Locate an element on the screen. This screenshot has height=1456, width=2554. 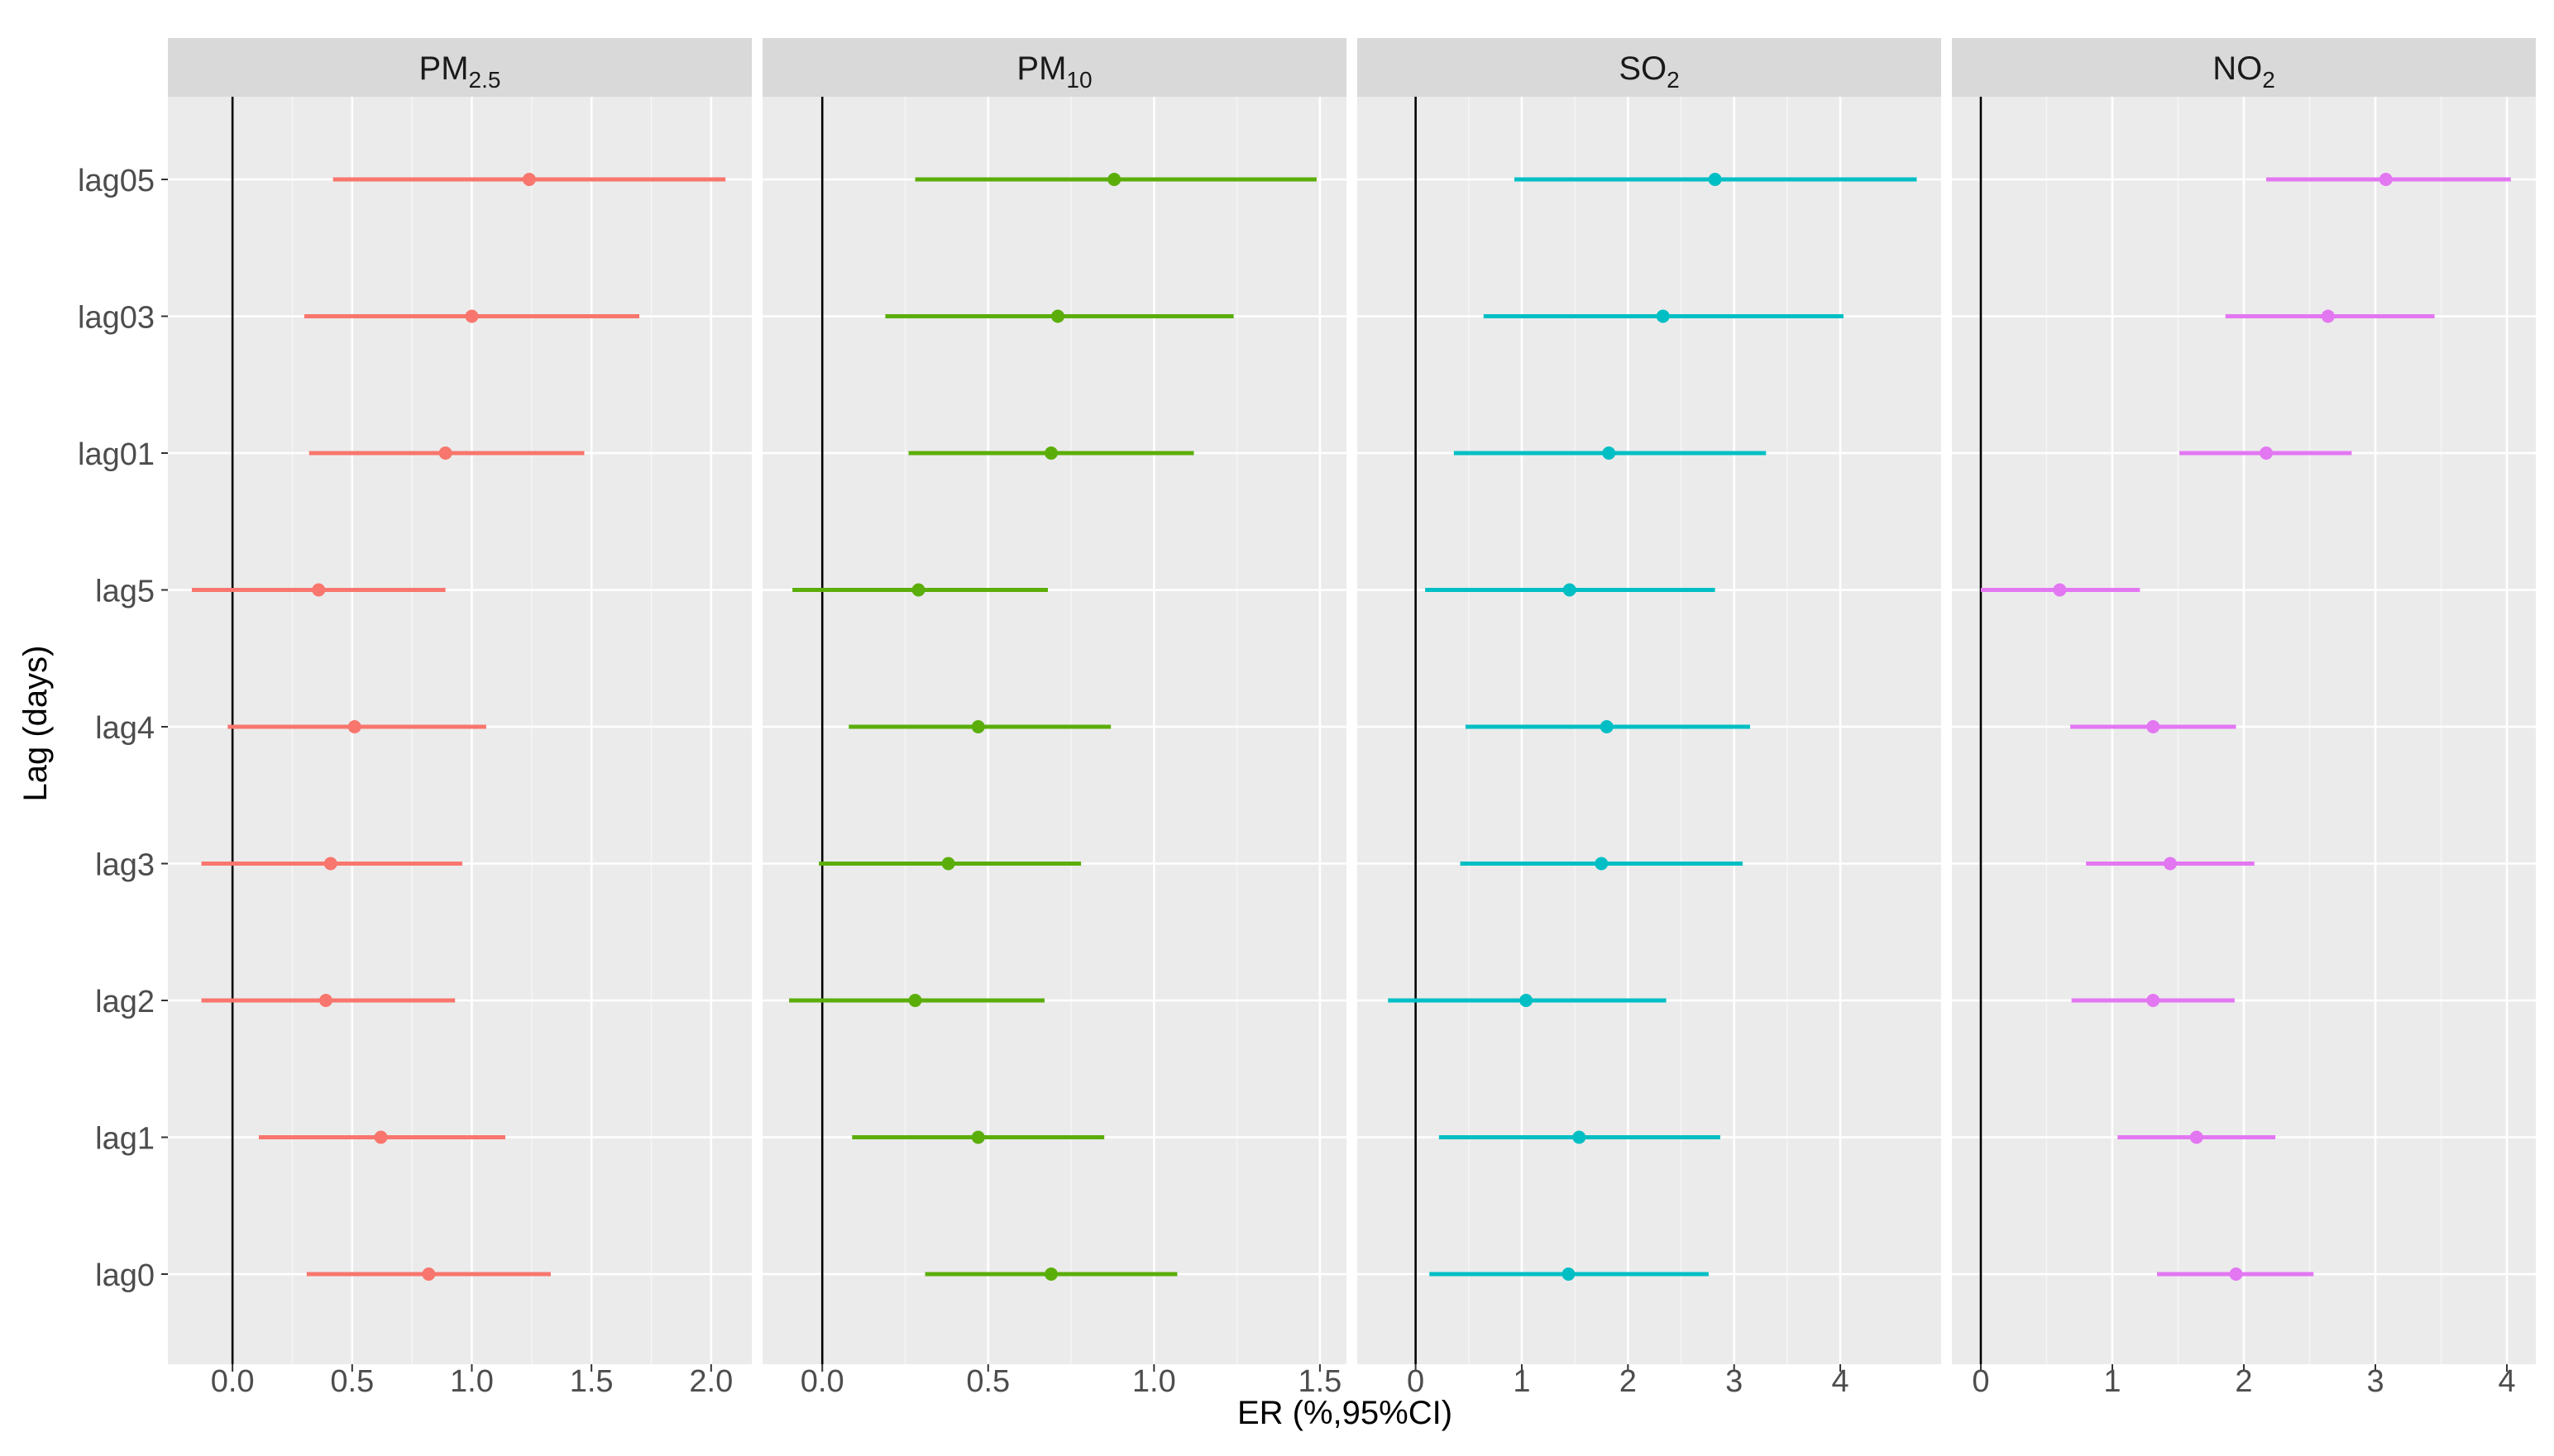
panel-title: NO2 is located at coordinates (2243, 71).